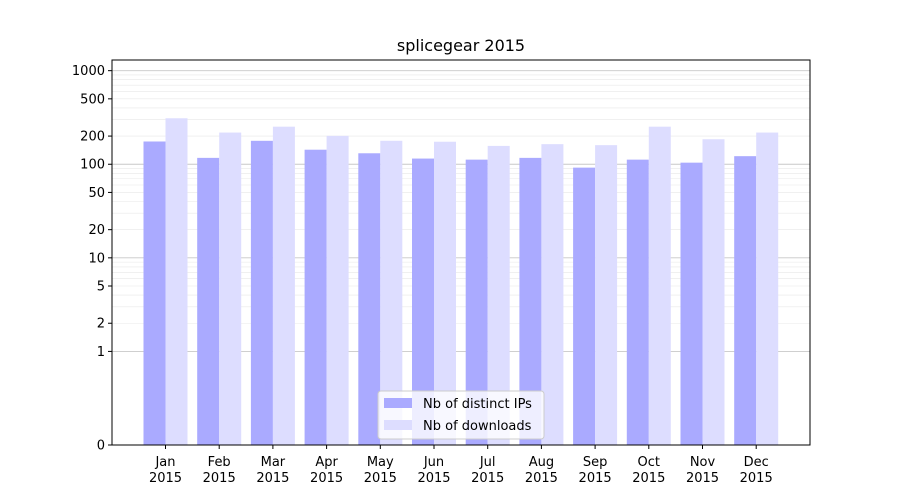 The height and width of the screenshot is (500, 900). I want to click on y-tick-label: 2, so click(101, 324).